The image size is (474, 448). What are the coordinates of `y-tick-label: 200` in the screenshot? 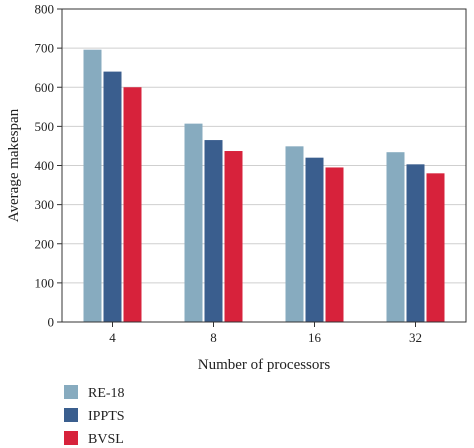 It's located at (45, 243).